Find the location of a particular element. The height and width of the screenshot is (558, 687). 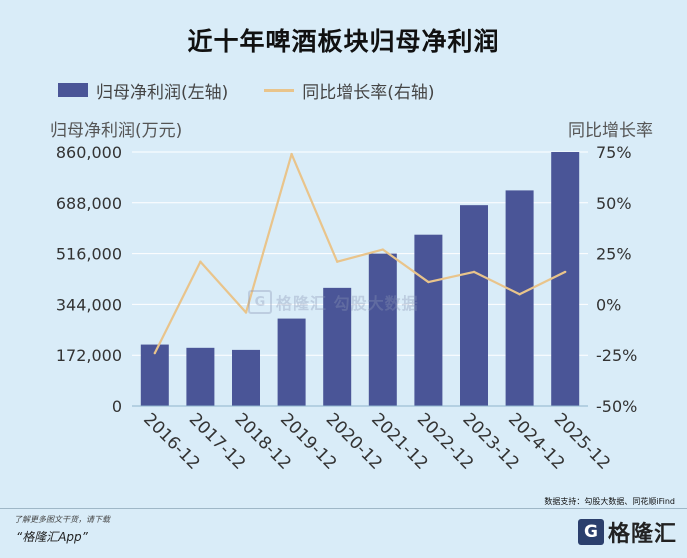

left-tick-label: 860,000 is located at coordinates (89, 152).